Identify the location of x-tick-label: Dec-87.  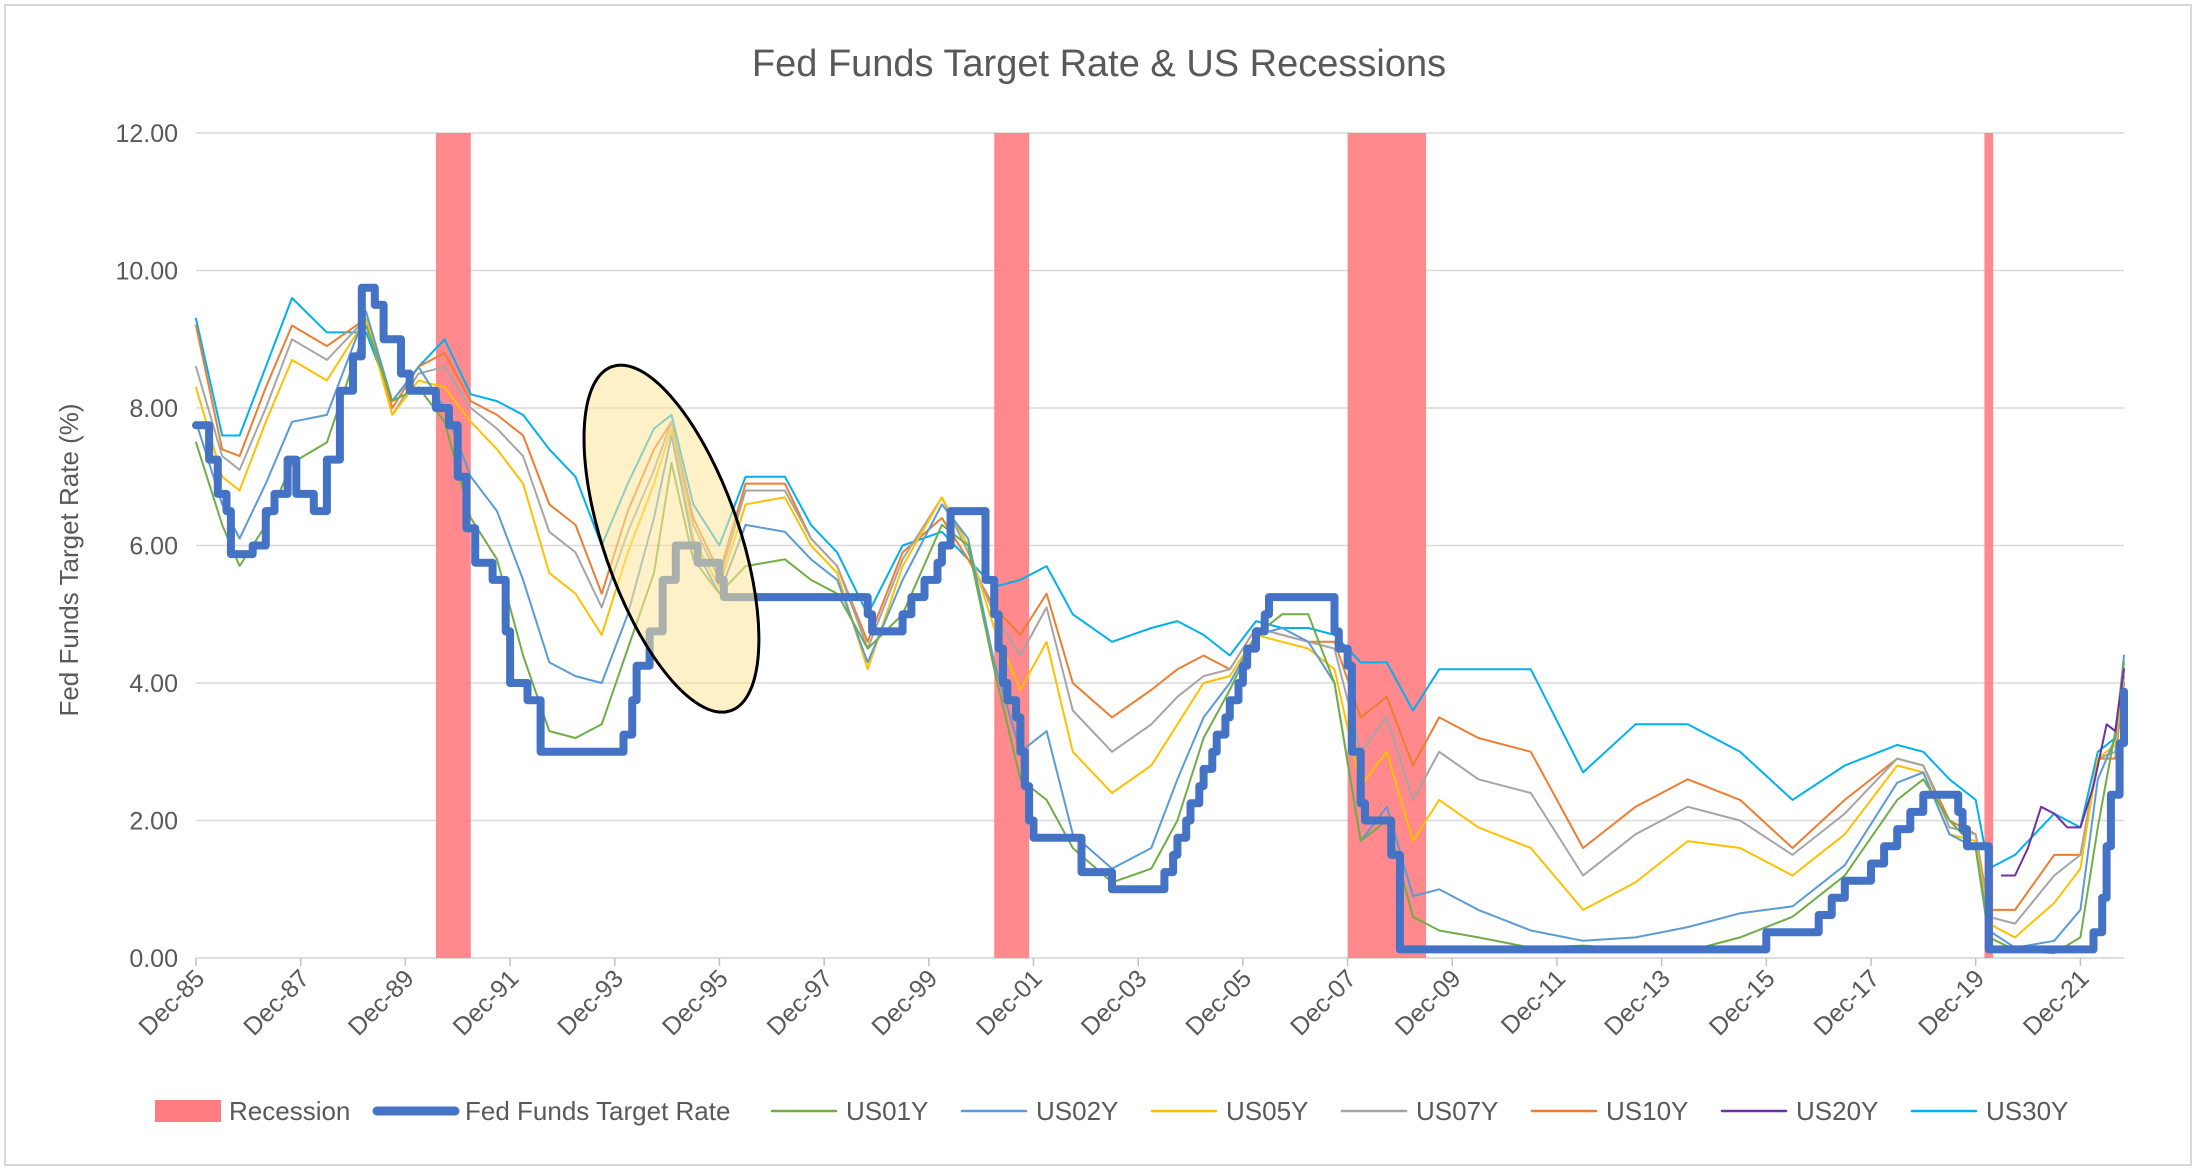
(276, 1002).